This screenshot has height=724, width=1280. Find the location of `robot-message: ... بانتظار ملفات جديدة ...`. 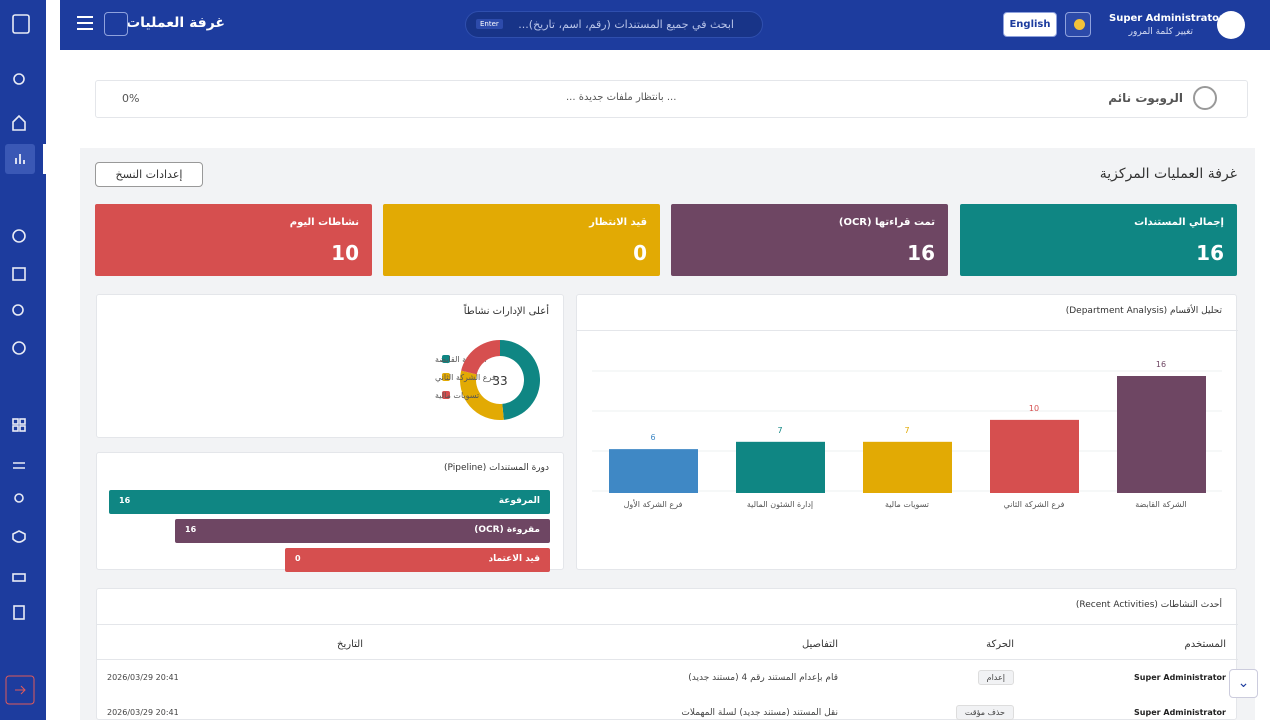

robot-message: ... بانتظار ملفات جديدة ... is located at coordinates (621, 97).